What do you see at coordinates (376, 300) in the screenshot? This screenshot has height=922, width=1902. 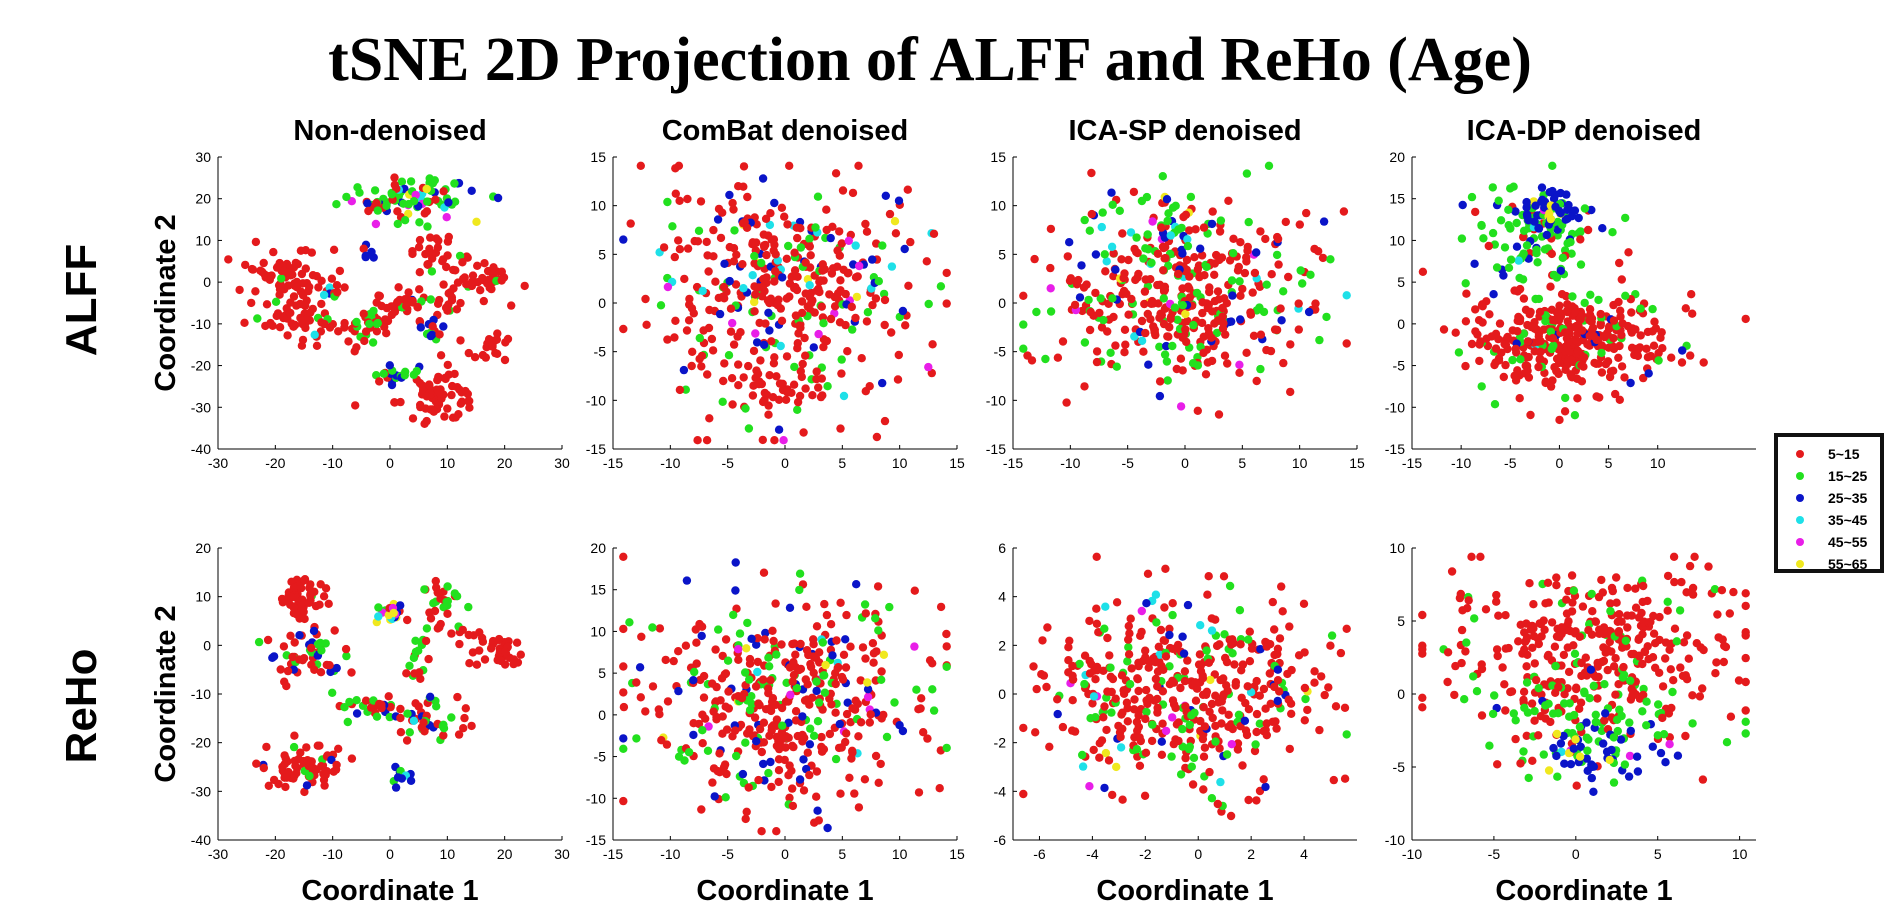 I see `points` at bounding box center [376, 300].